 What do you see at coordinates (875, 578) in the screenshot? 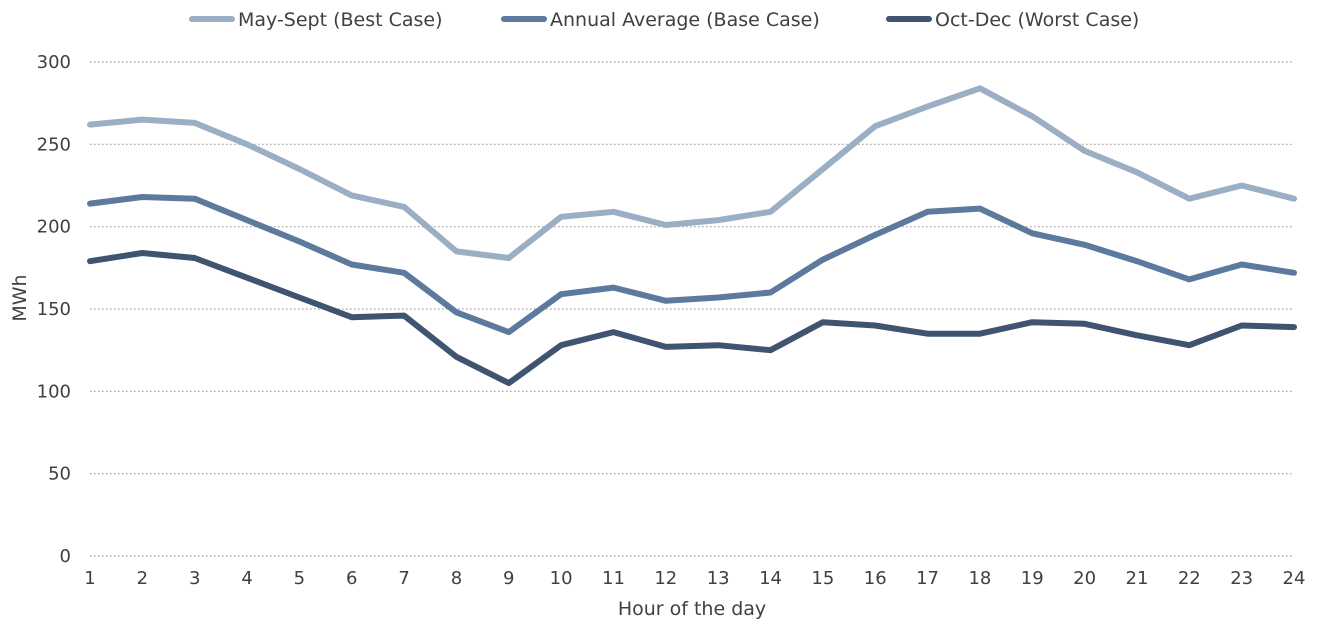
I see `x-tick-label: 16` at bounding box center [875, 578].